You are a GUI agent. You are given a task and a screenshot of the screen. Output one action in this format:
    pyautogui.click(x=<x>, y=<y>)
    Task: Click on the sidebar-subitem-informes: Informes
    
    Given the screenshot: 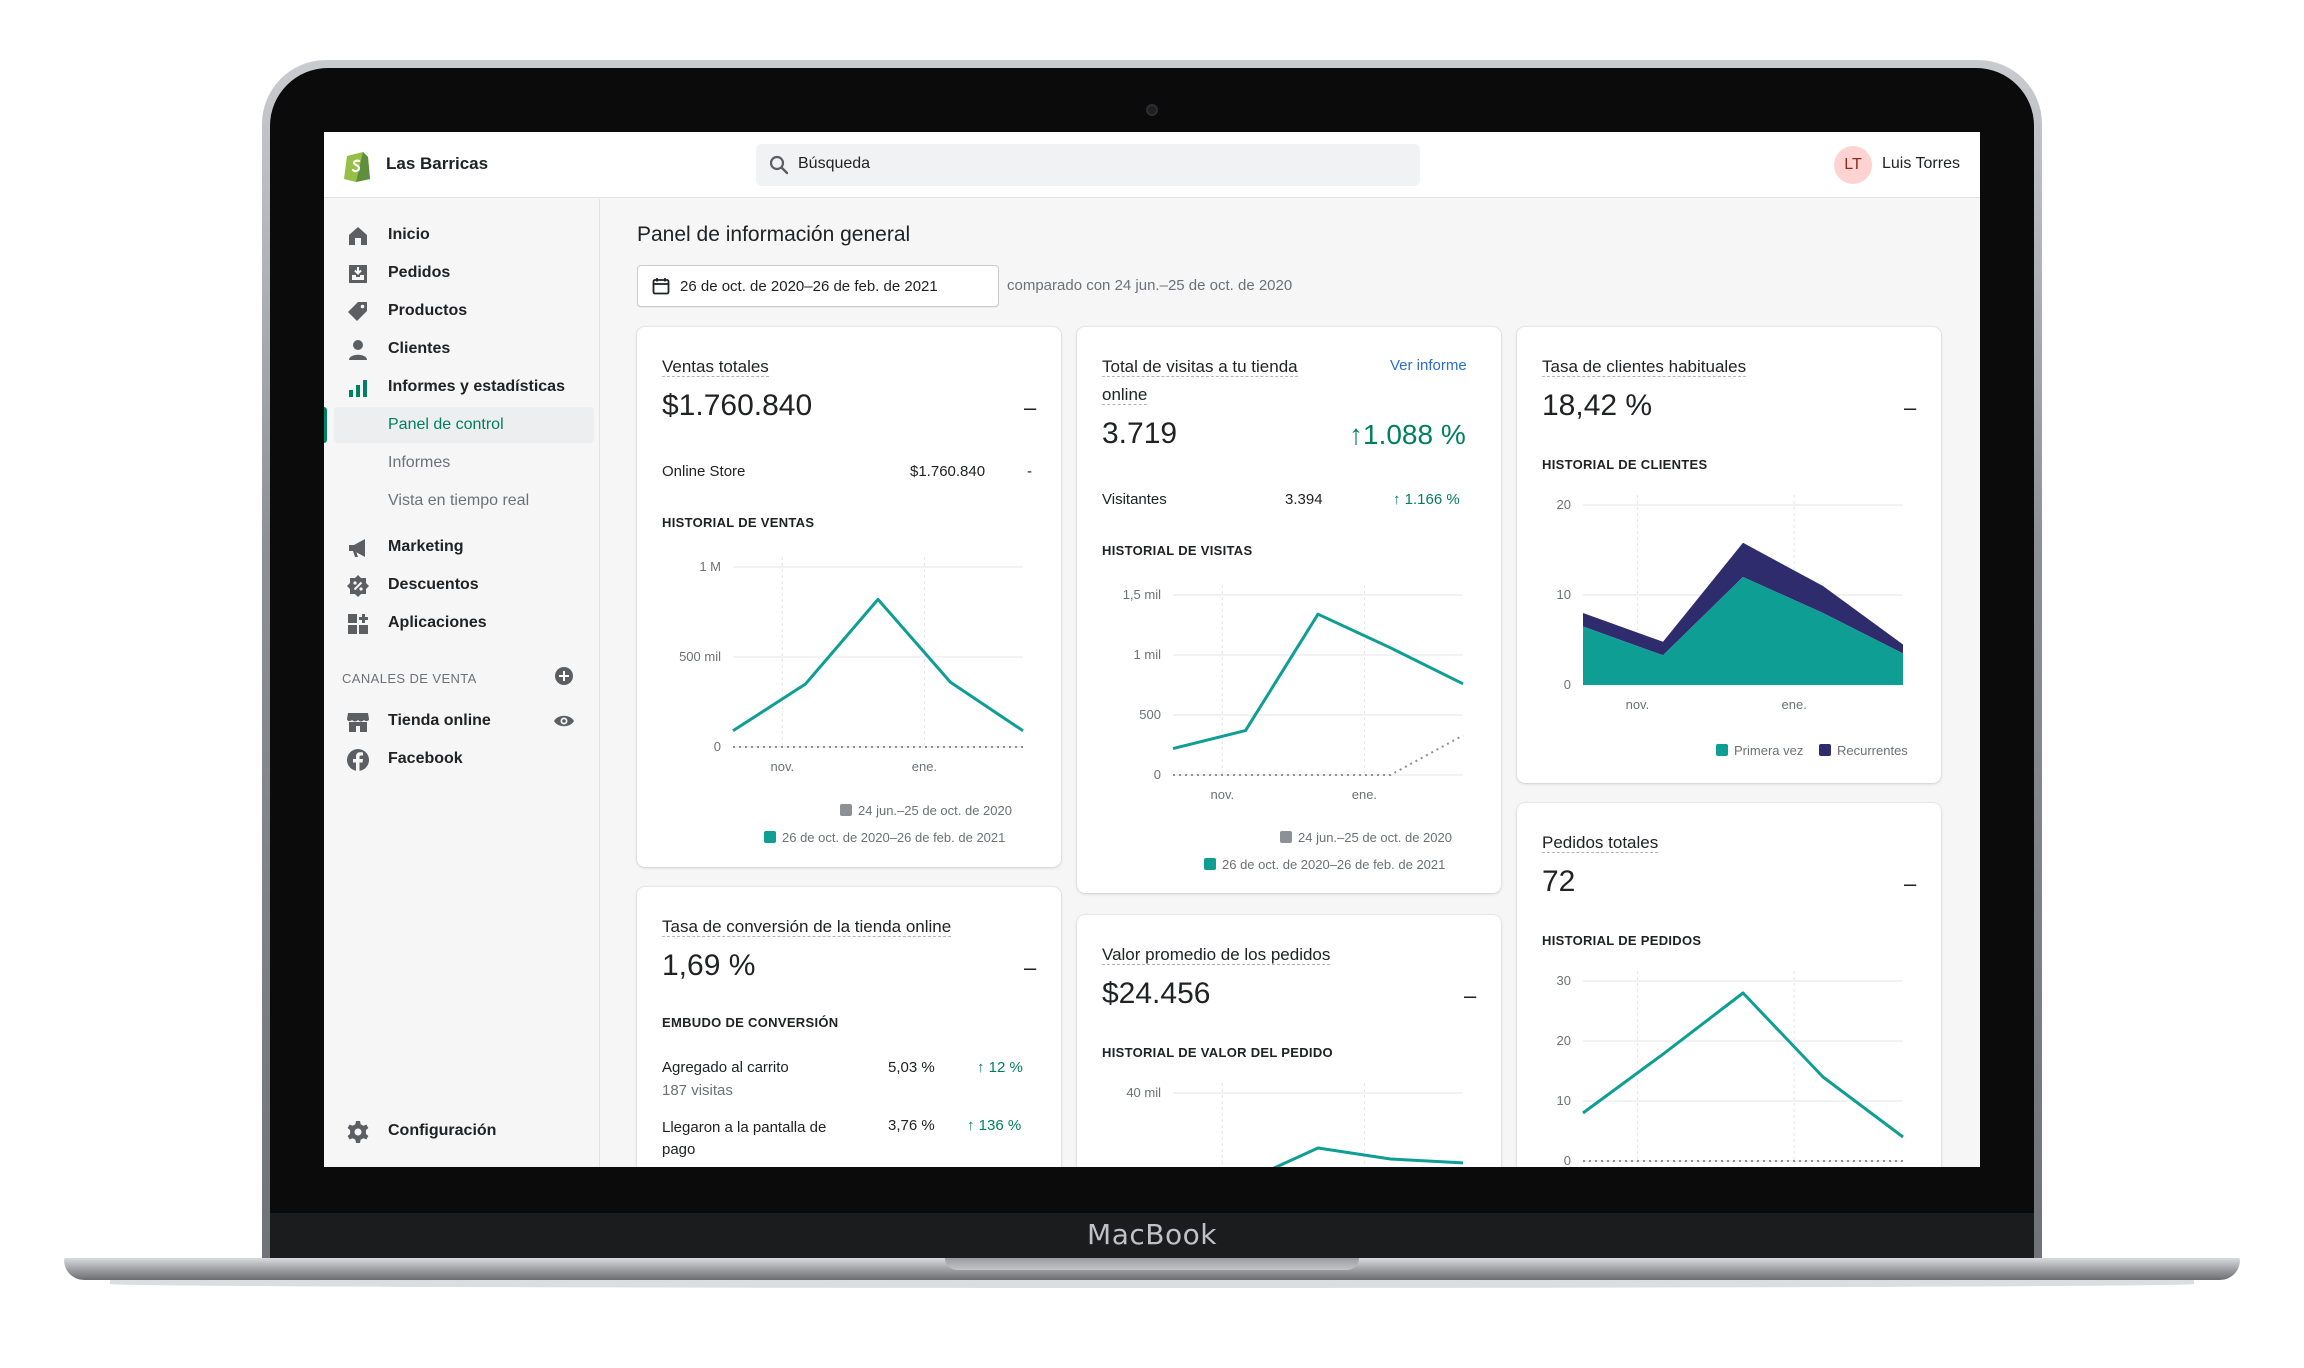 What is the action you would take?
    pyautogui.click(x=464, y=463)
    